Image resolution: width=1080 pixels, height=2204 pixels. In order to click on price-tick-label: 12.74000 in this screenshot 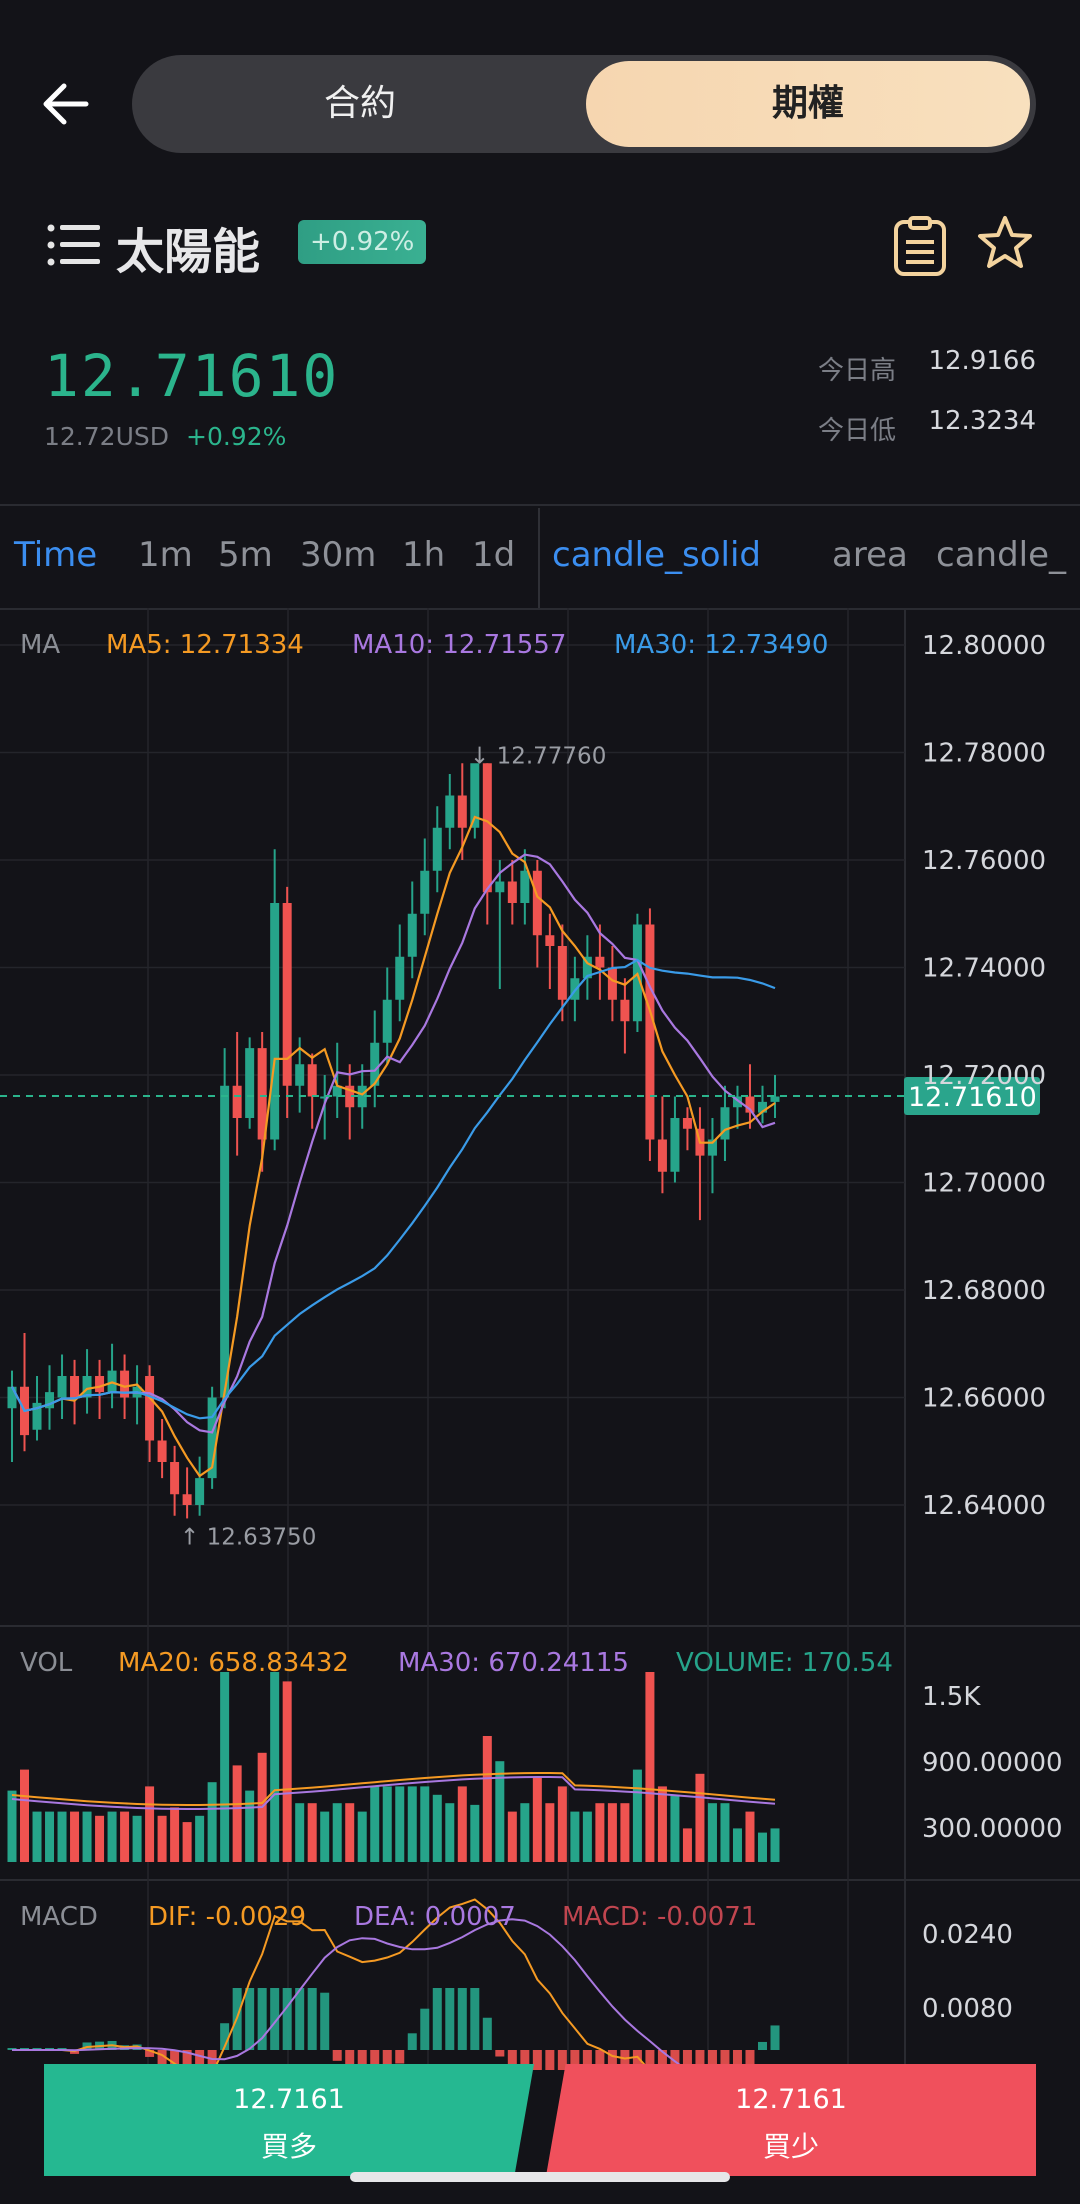, I will do `click(984, 969)`.